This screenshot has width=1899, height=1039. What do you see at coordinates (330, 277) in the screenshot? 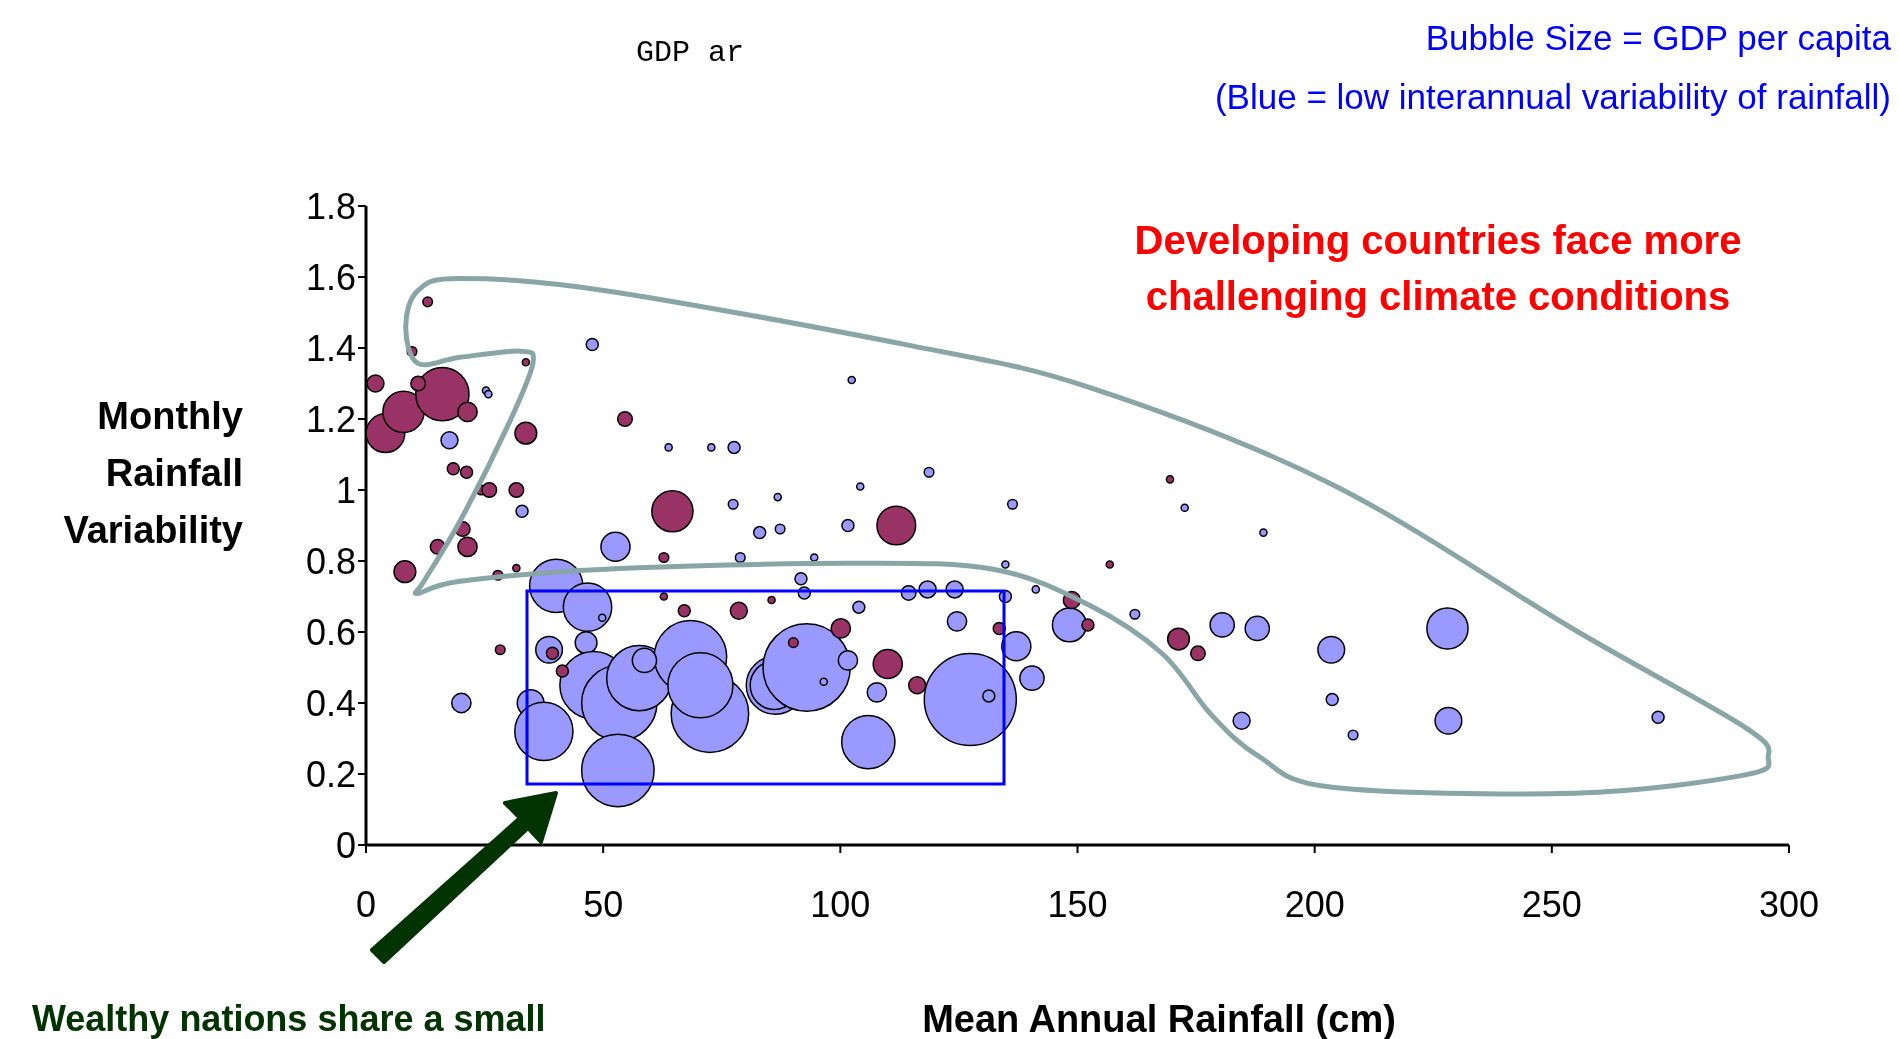
I see `y-tick-label: 1.6` at bounding box center [330, 277].